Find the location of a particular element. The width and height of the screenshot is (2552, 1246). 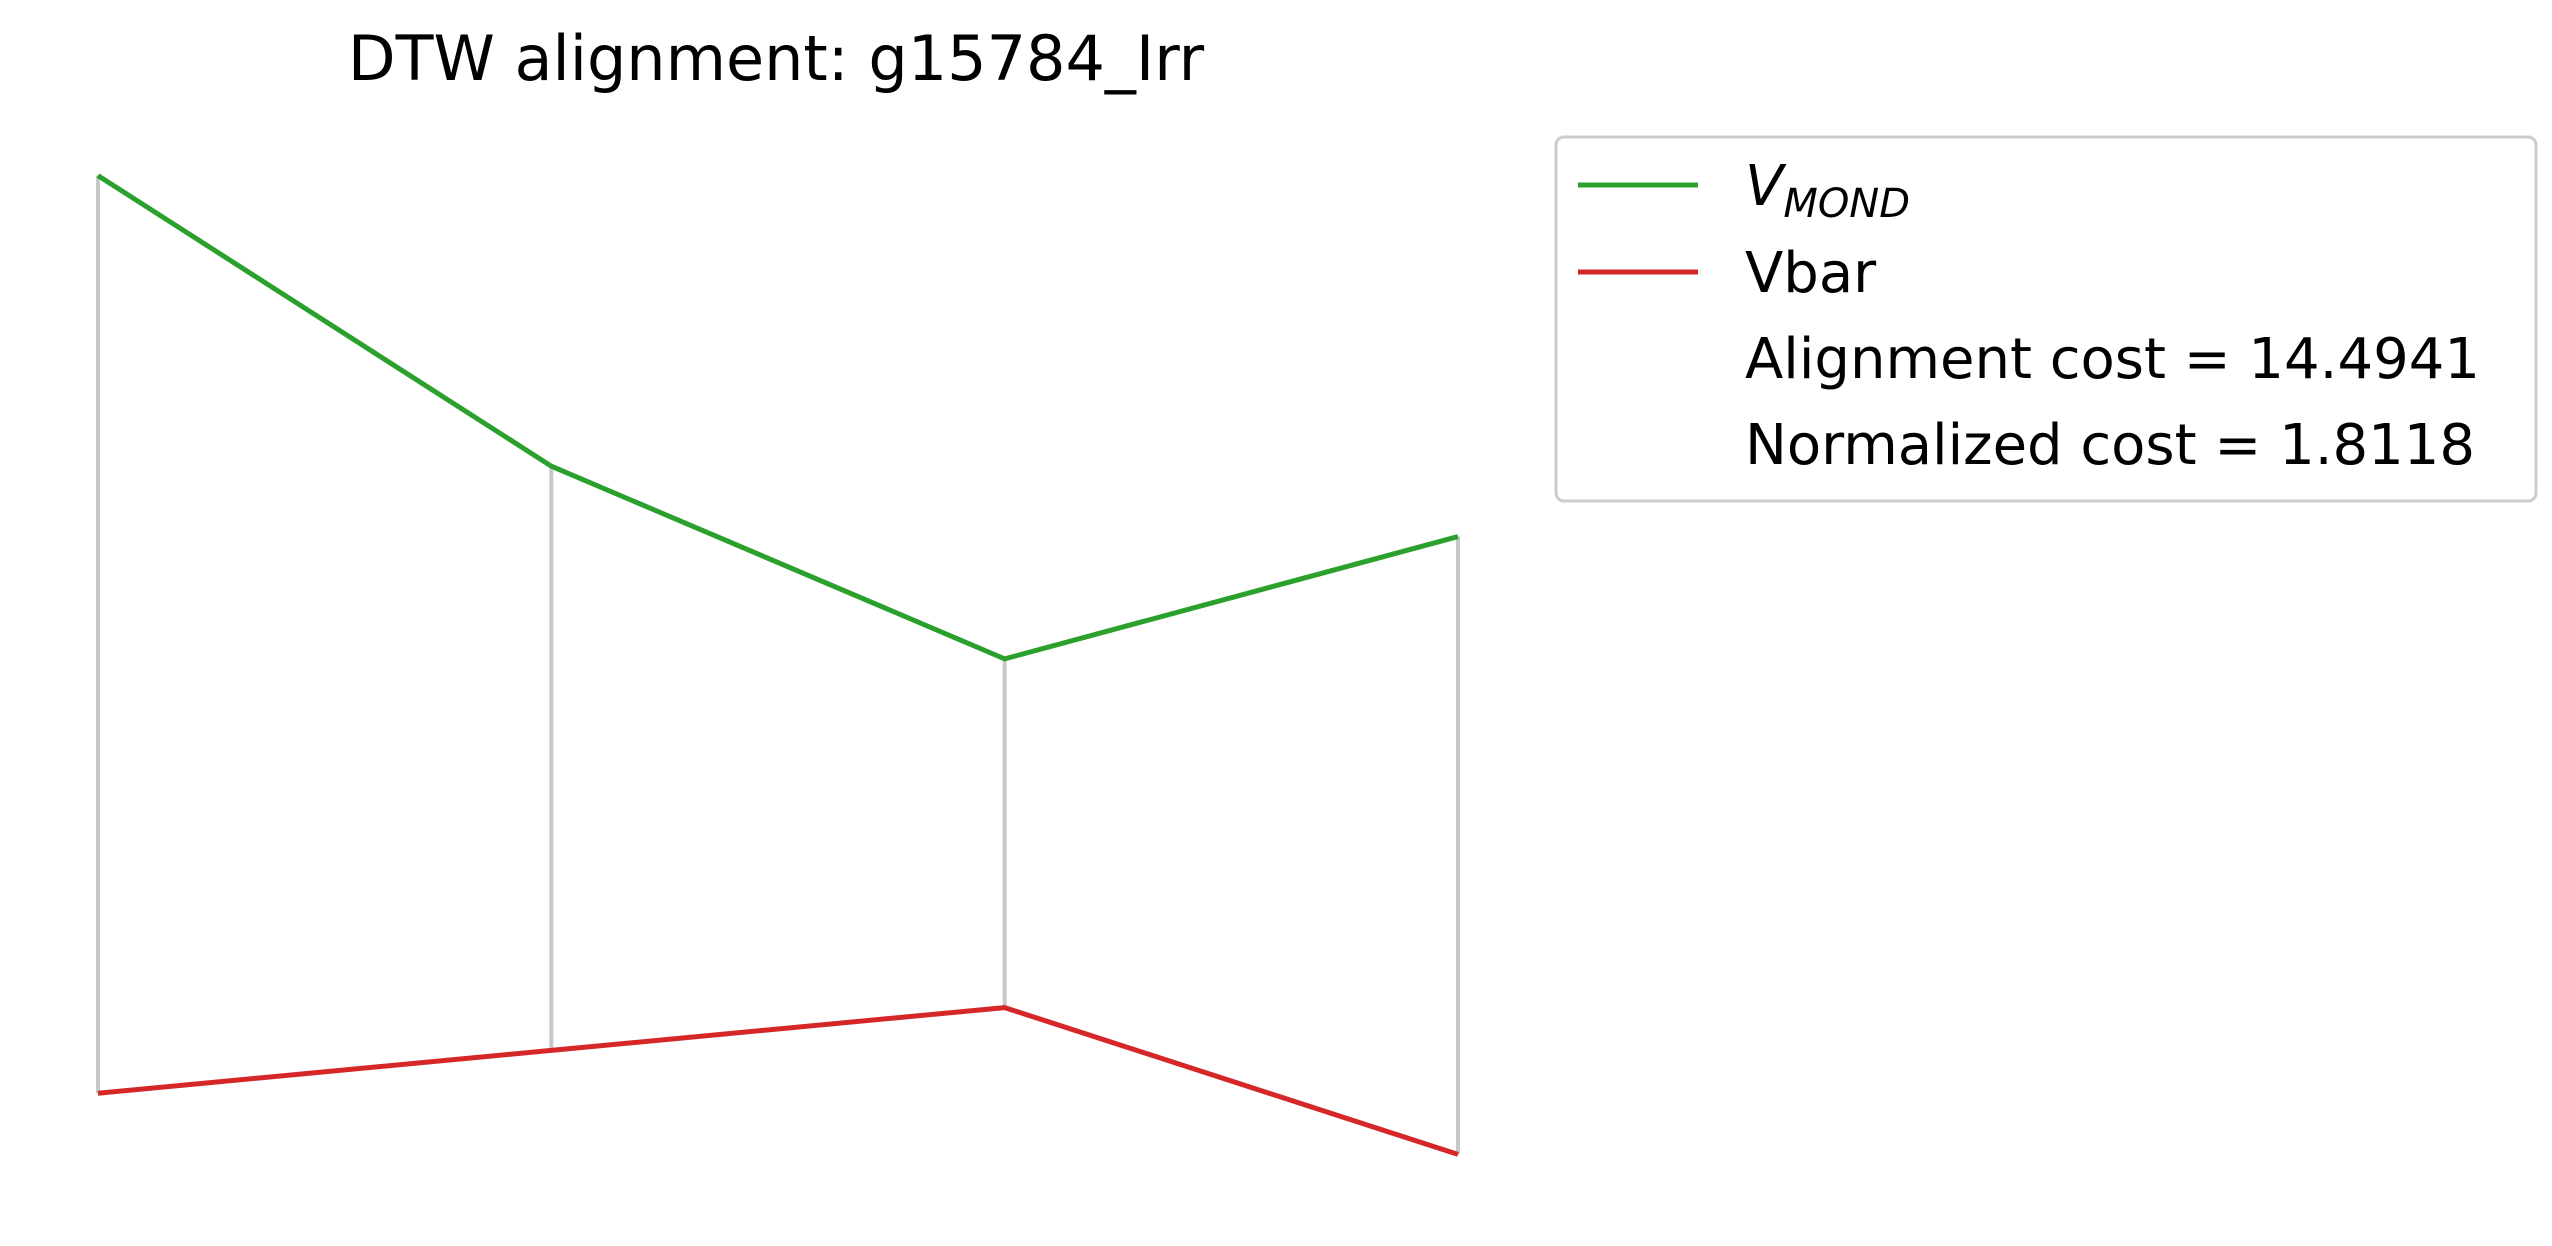

legend-label-vbar: Vbar is located at coordinates (1811, 273).